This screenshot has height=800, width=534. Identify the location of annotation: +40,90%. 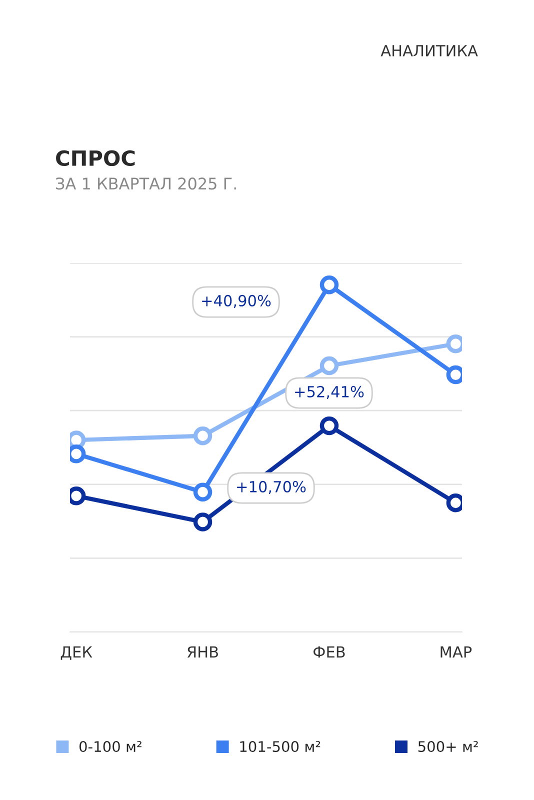
(236, 301).